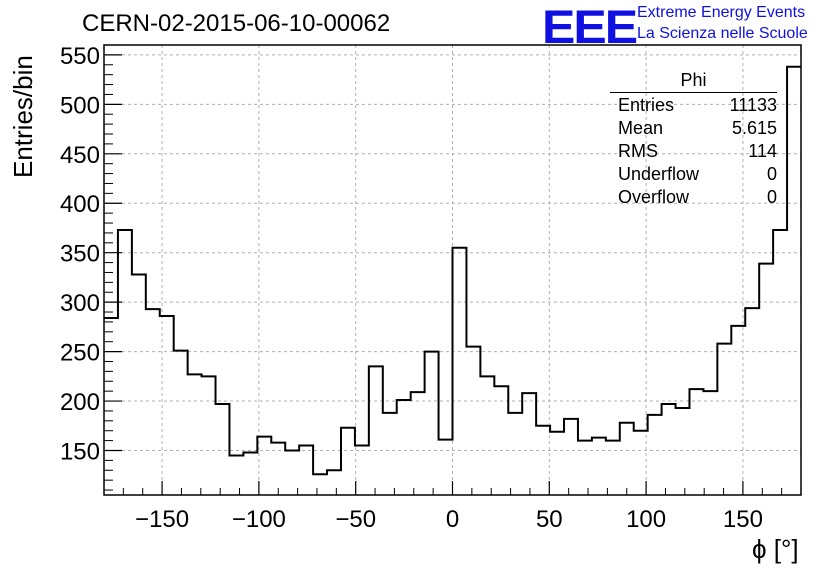 Image resolution: width=836 pixels, height=572 pixels. I want to click on stats-value: 11133, so click(753, 105).